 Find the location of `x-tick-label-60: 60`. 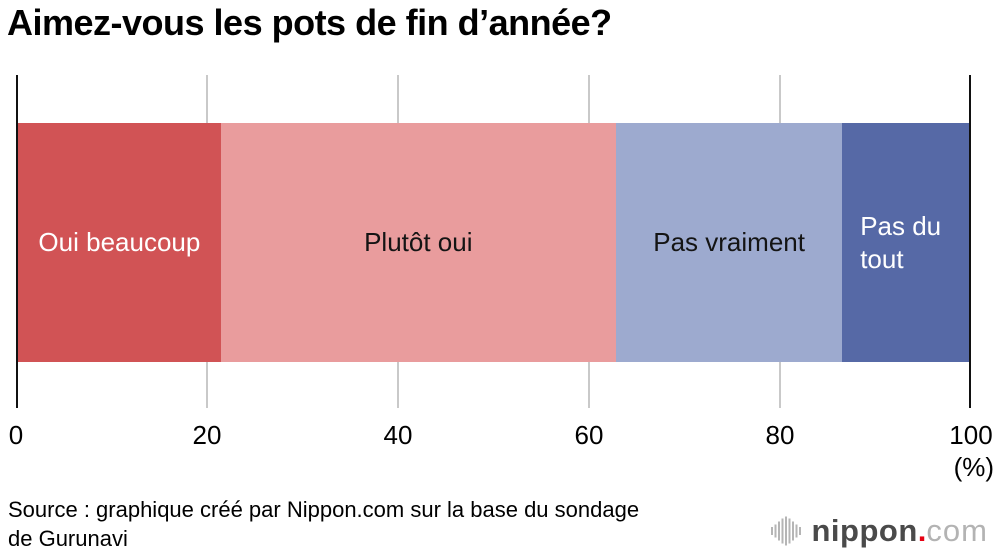

x-tick-label-60: 60 is located at coordinates (589, 435).